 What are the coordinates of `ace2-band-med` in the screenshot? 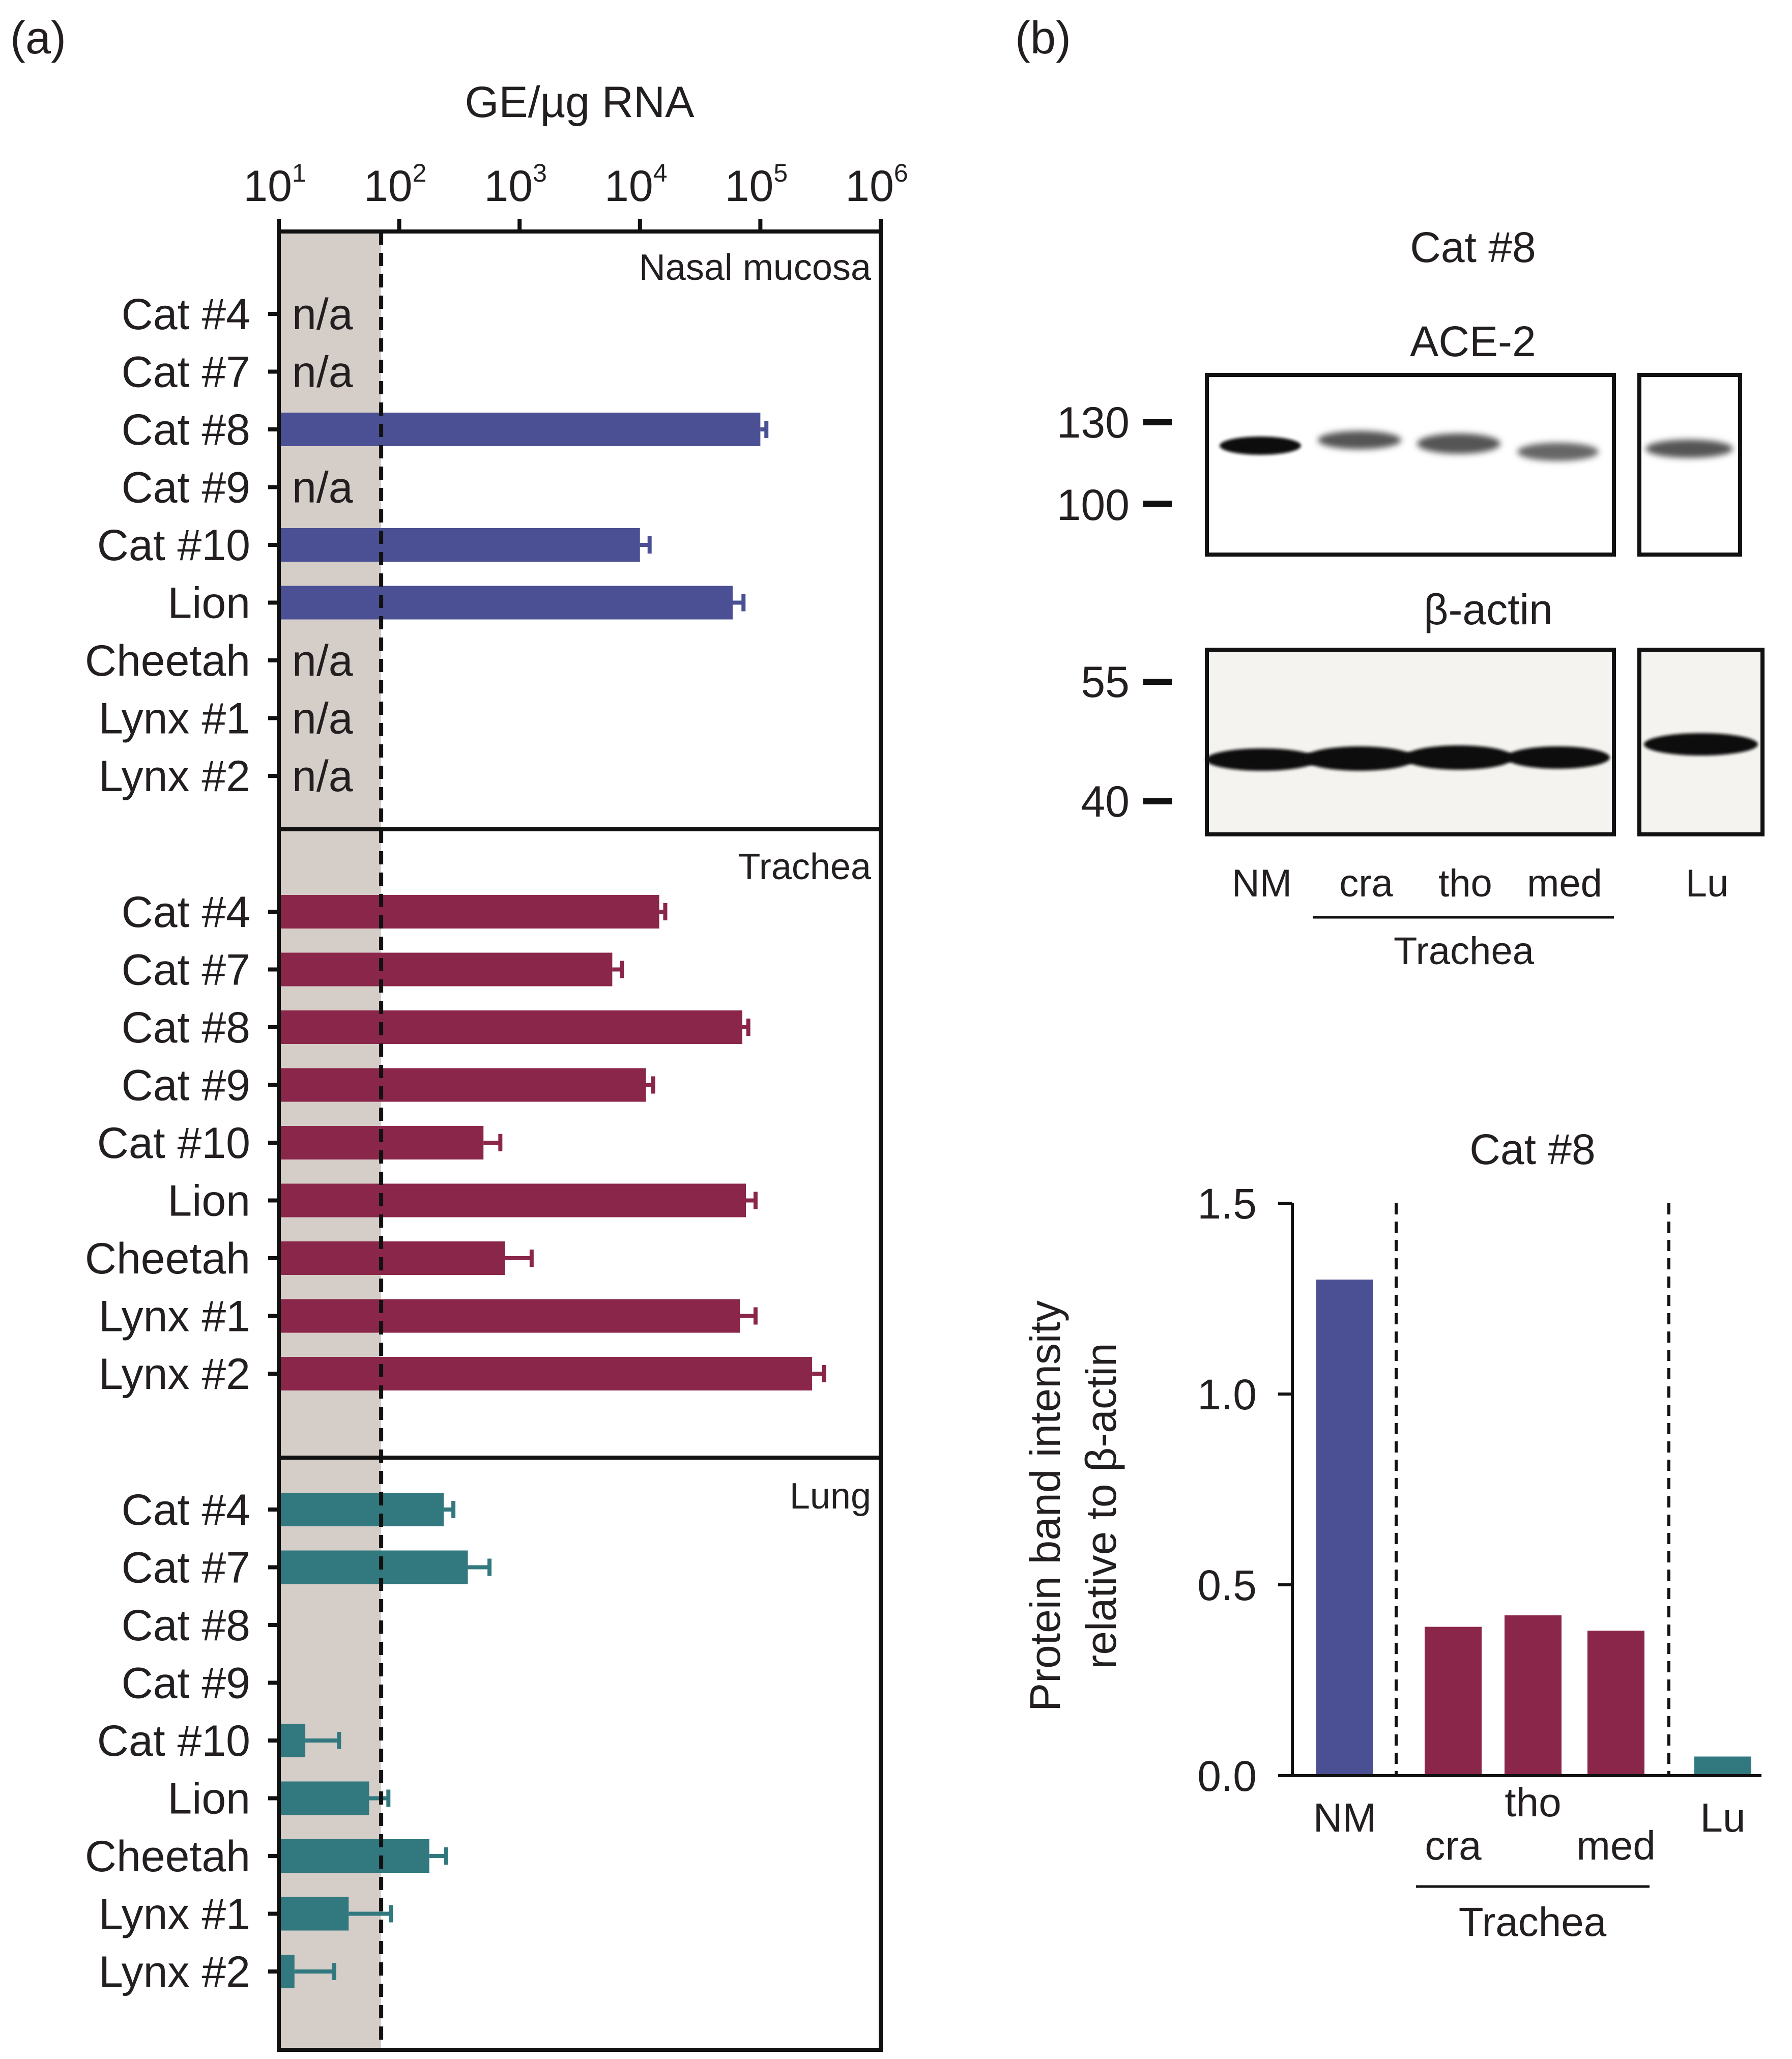 It's located at (1558, 452).